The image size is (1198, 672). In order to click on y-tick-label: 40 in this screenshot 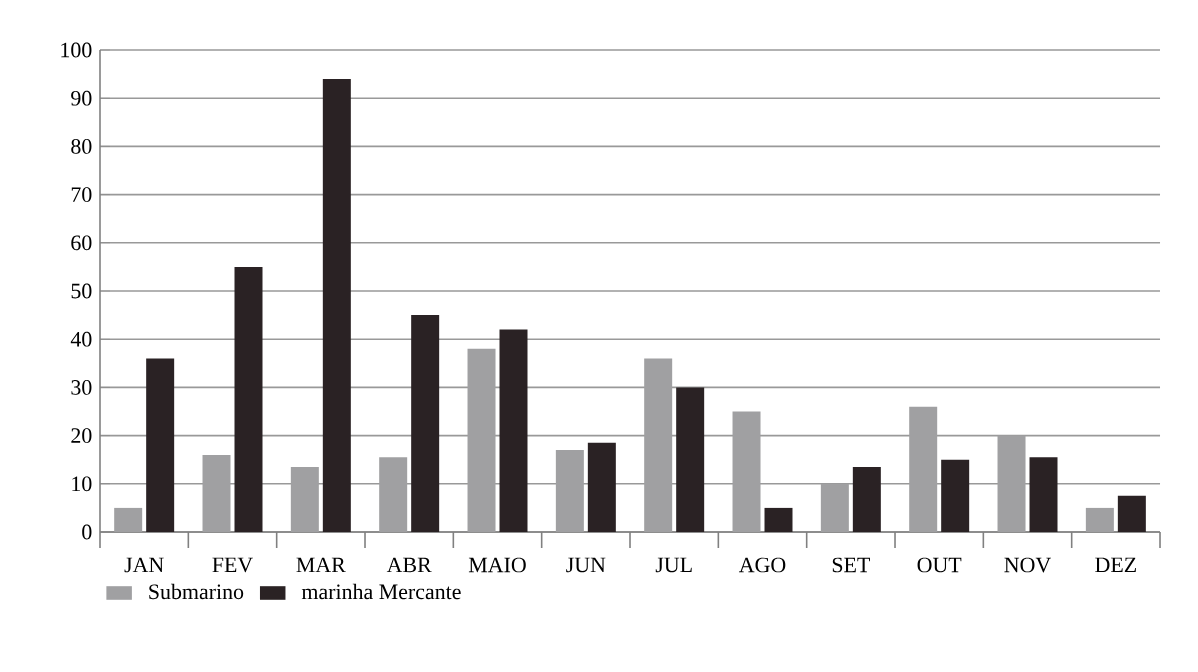, I will do `click(81, 339)`.